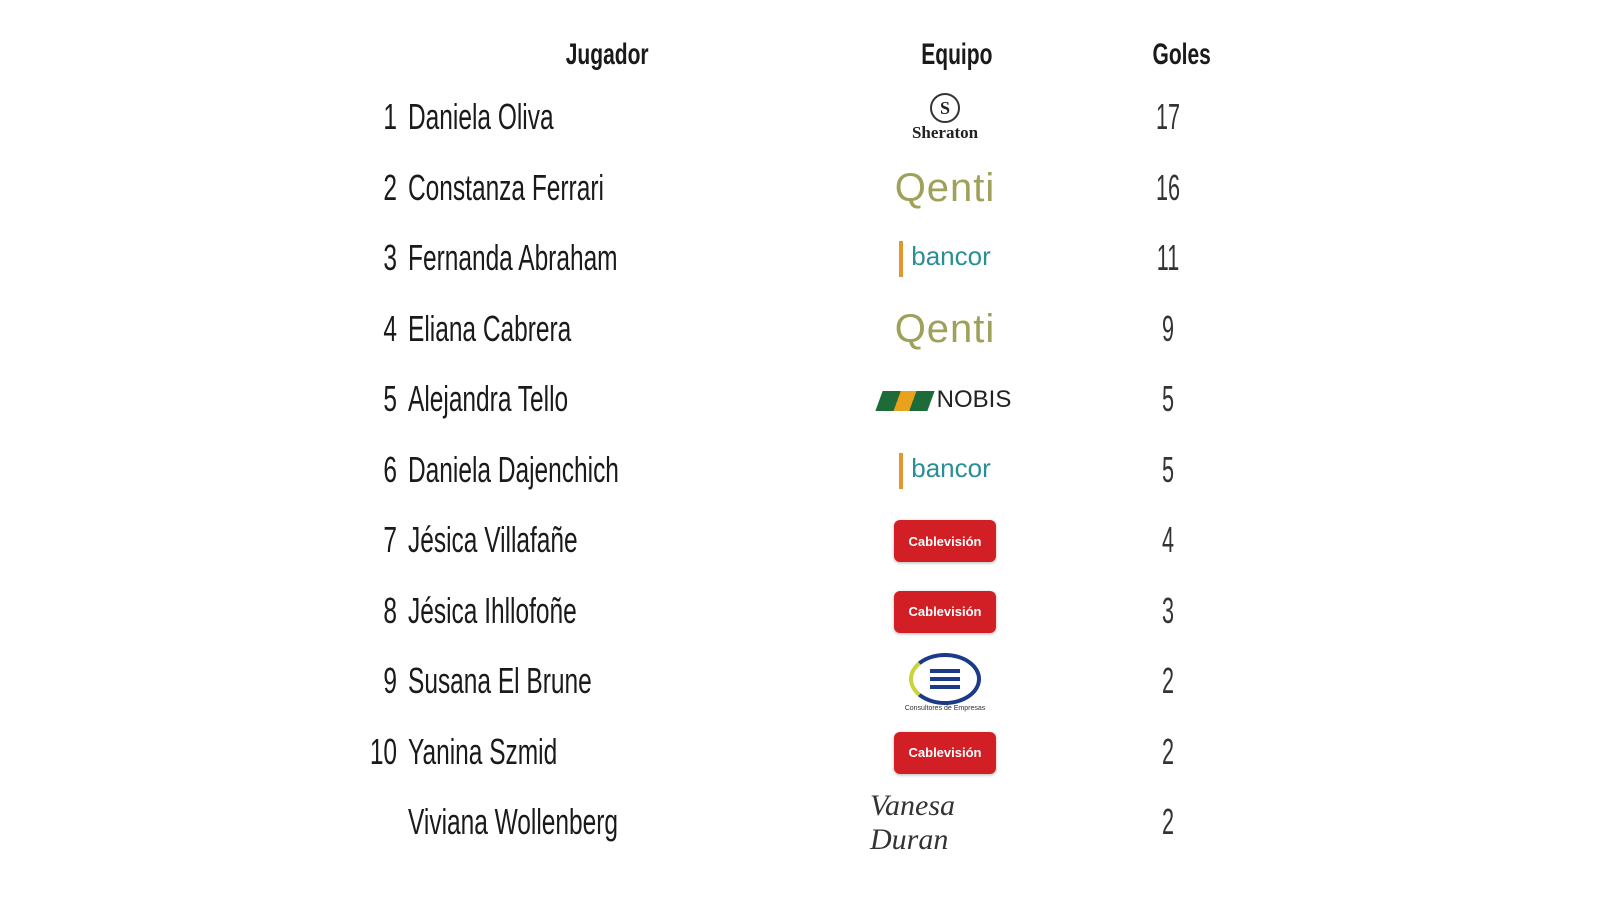  Describe the element at coordinates (1168, 116) in the screenshot. I see `goals: 17` at that location.